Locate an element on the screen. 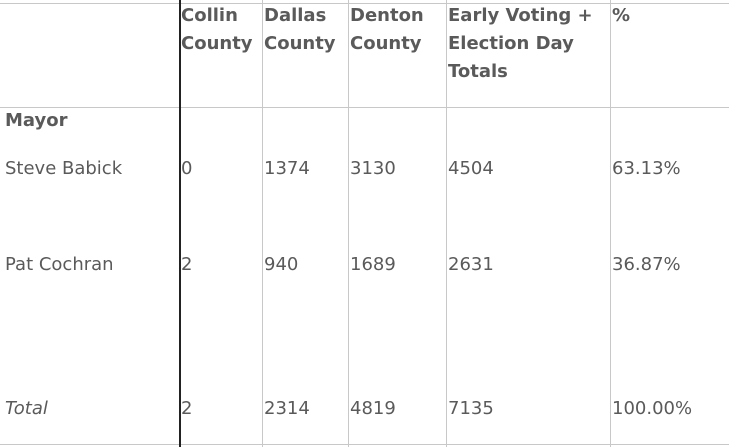 This screenshot has height=447, width=729. column-divider-name is located at coordinates (180, 223).